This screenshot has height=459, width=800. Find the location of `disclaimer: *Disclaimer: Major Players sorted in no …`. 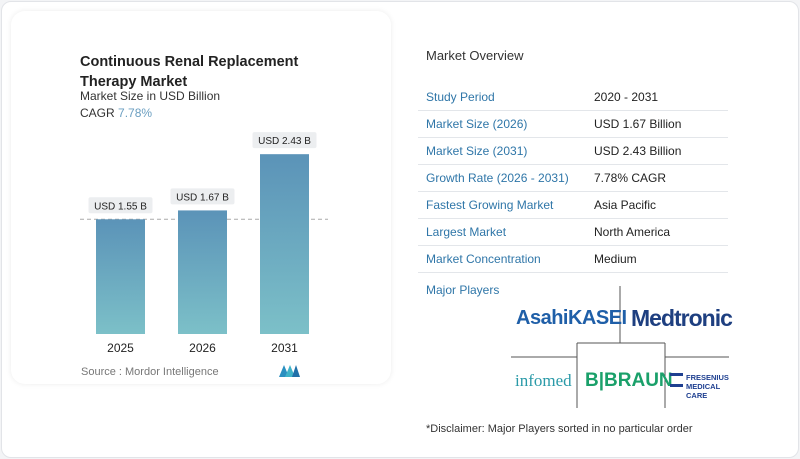

disclaimer: *Disclaimer: Major Players sorted in no … is located at coordinates (559, 429).